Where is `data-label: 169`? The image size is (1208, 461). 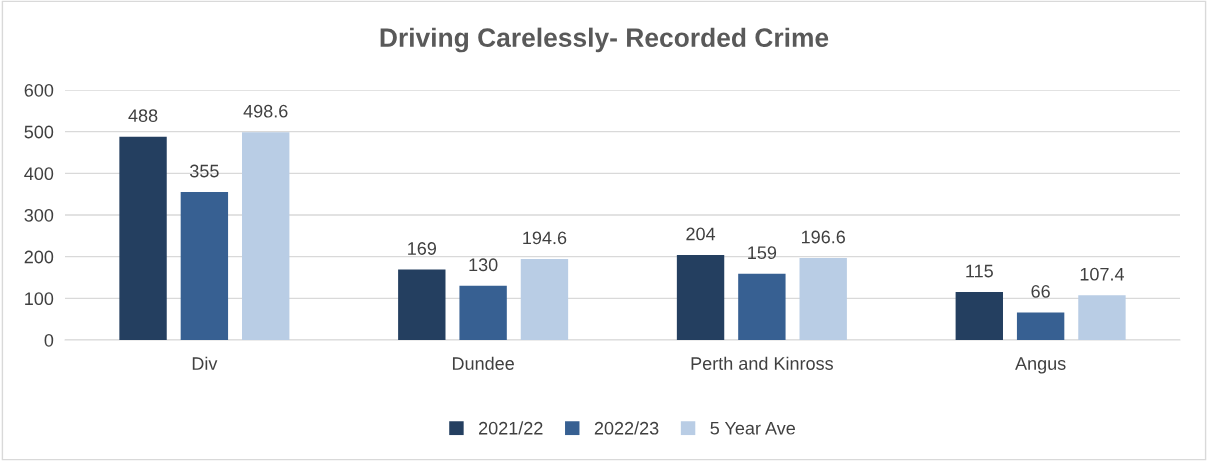
data-label: 169 is located at coordinates (422, 248).